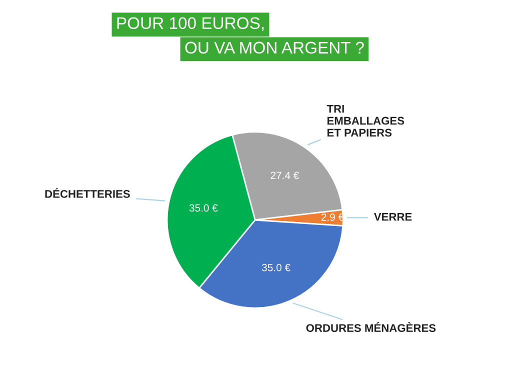  I want to click on chart-title: POUR 100 EUROS, OU VA MON ARGENT ?, so click(240, 35).